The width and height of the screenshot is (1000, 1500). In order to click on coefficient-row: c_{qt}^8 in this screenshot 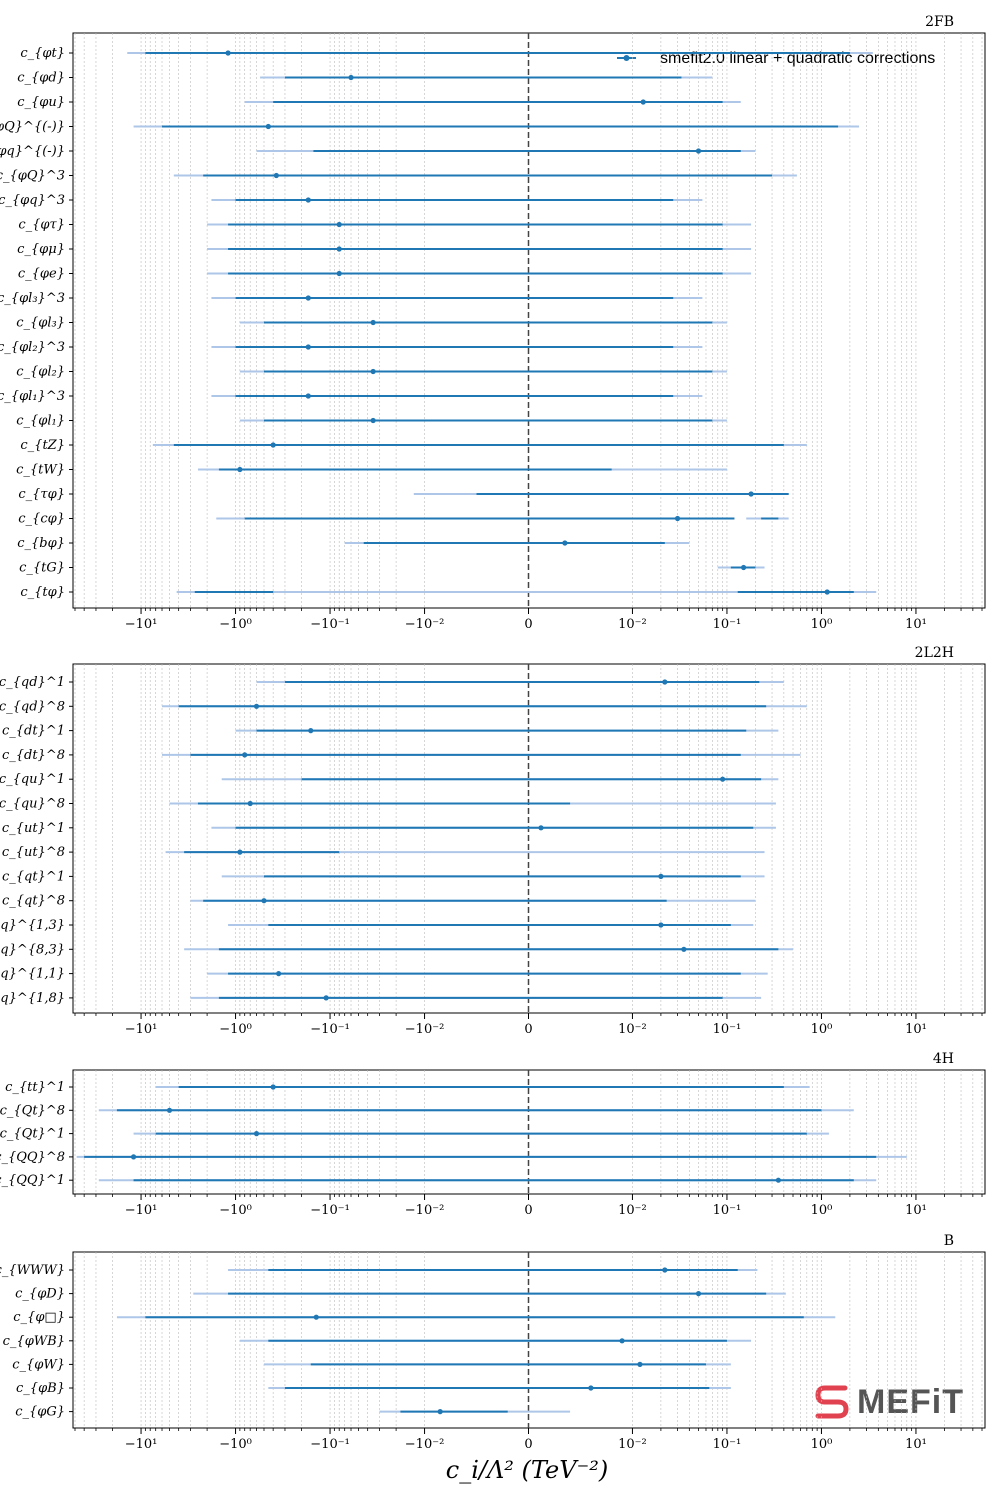, I will do `click(379, 901)`.